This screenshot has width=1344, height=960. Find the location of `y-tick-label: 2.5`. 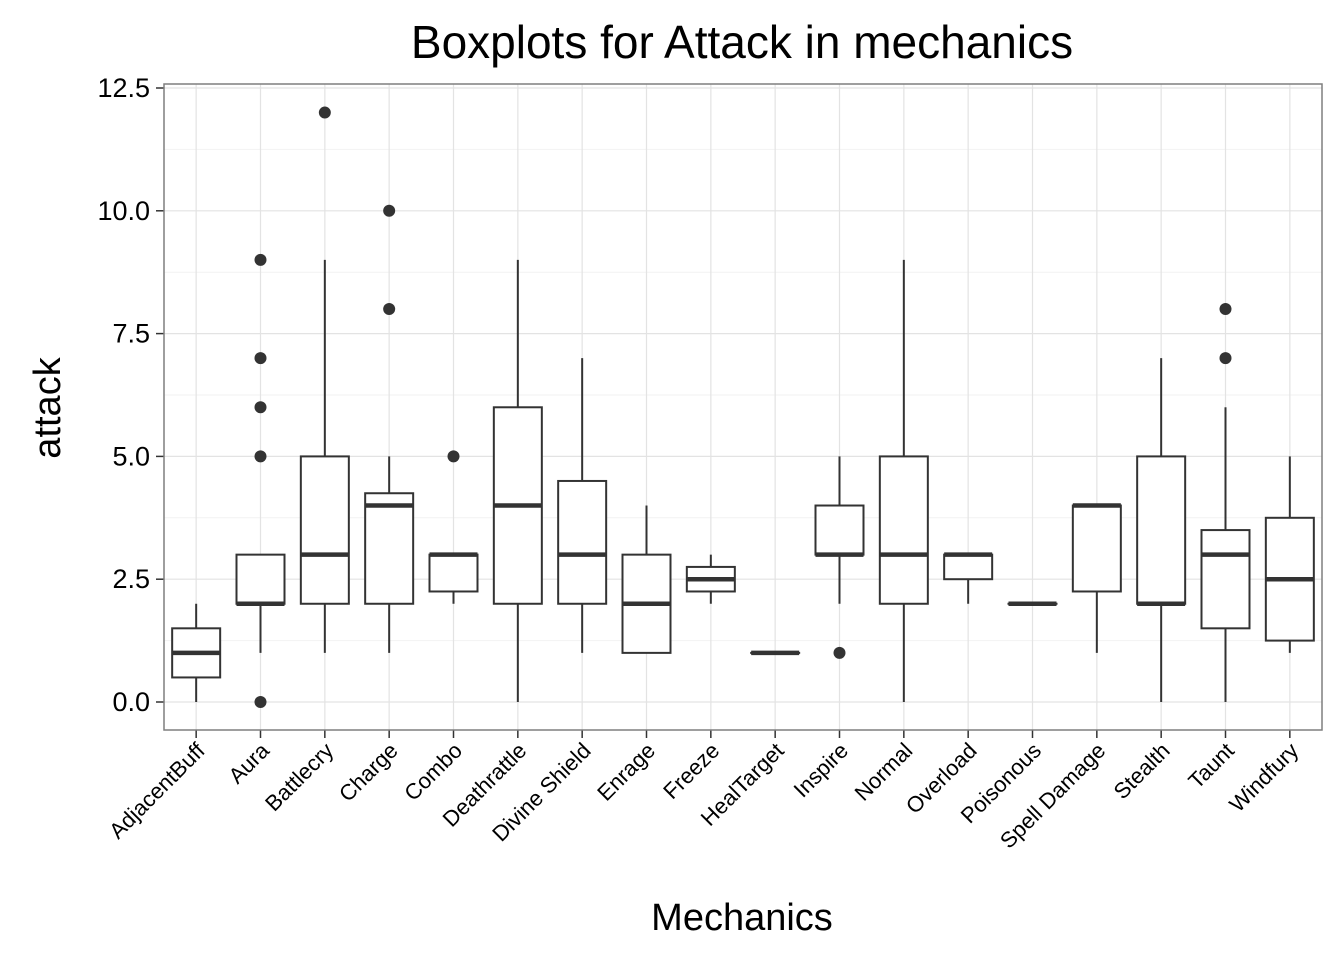

y-tick-label: 2.5 is located at coordinates (131, 579).